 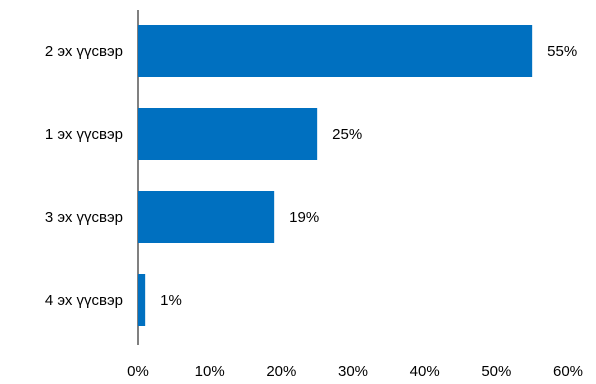 What do you see at coordinates (496, 371) in the screenshot?
I see `x-tick-label-6: 50%` at bounding box center [496, 371].